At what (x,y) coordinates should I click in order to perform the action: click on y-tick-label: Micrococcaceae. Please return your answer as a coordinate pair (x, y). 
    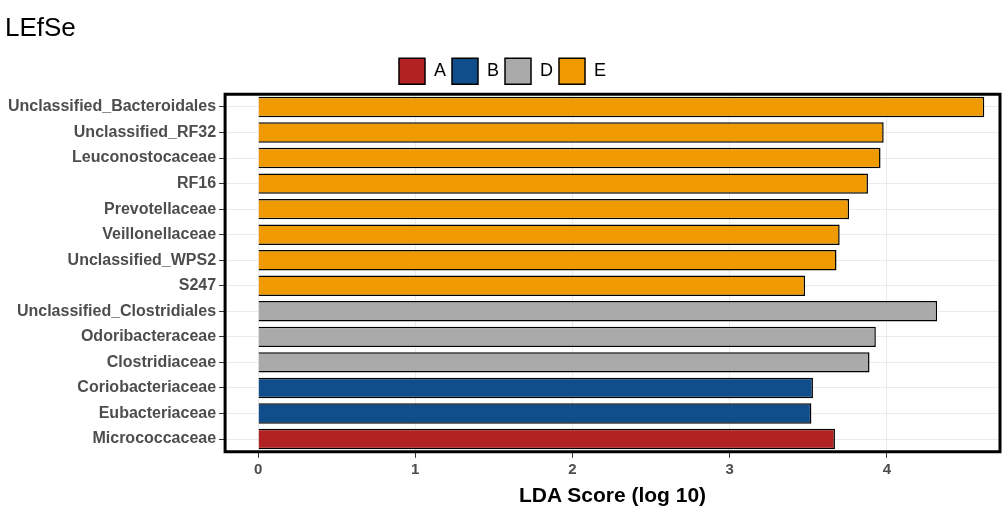
    Looking at the image, I should click on (154, 438).